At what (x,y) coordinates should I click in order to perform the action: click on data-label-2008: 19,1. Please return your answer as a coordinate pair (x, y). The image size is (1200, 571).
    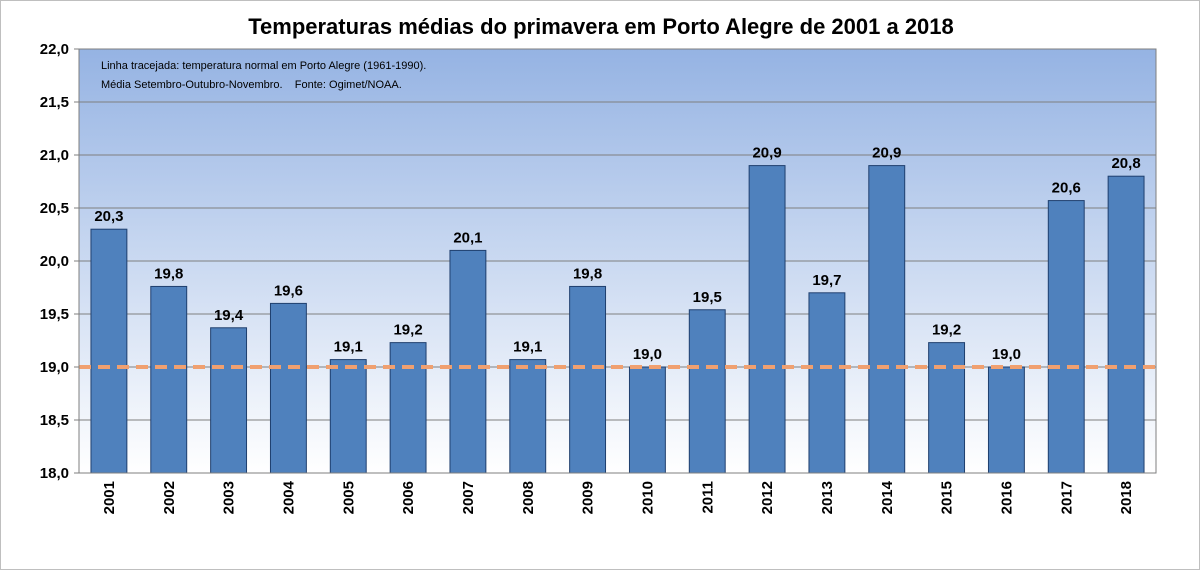
    Looking at the image, I should click on (527, 347).